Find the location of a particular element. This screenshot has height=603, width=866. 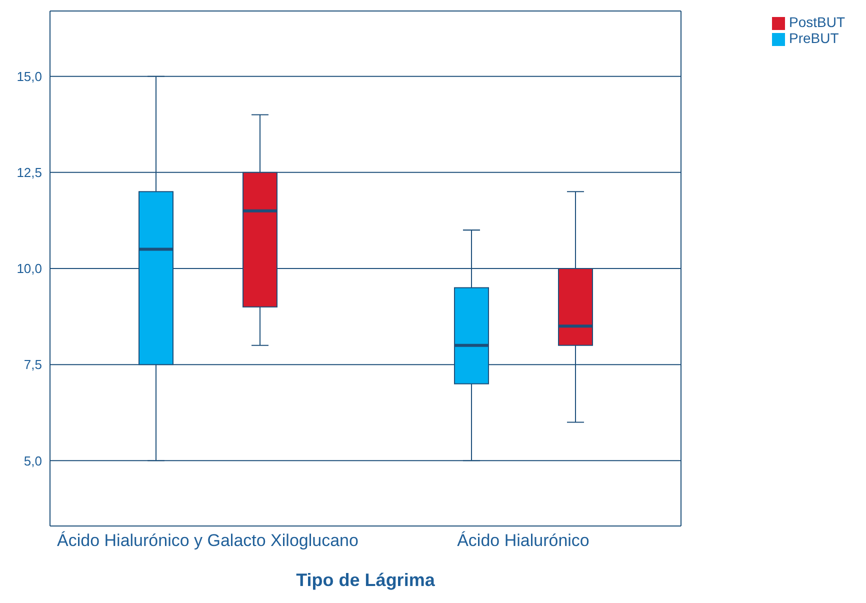

legend-label: PreBUT is located at coordinates (814, 38).